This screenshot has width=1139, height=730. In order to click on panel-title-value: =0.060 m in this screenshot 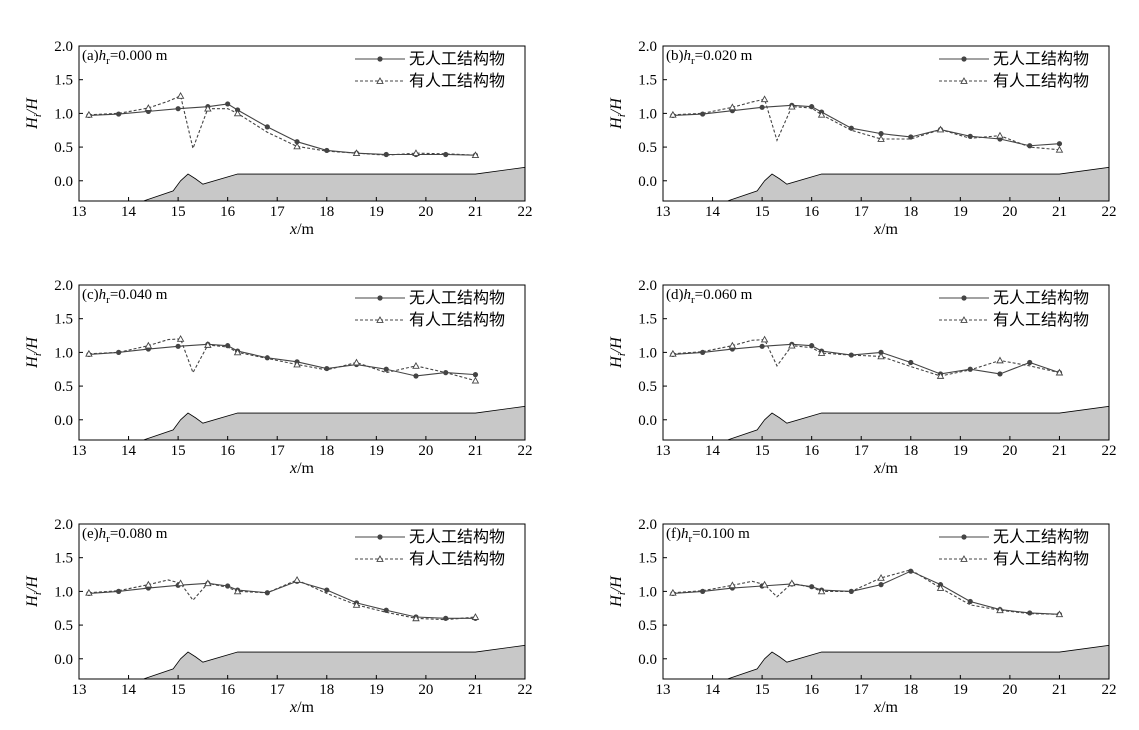, I will do `click(724, 295)`.